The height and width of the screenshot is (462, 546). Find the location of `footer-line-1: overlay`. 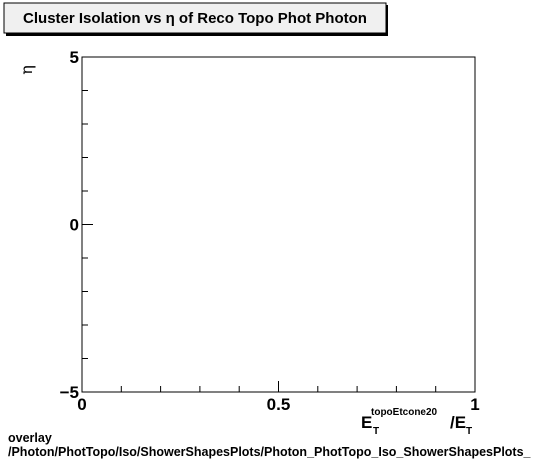

footer-line-1: overlay is located at coordinates (30, 438).